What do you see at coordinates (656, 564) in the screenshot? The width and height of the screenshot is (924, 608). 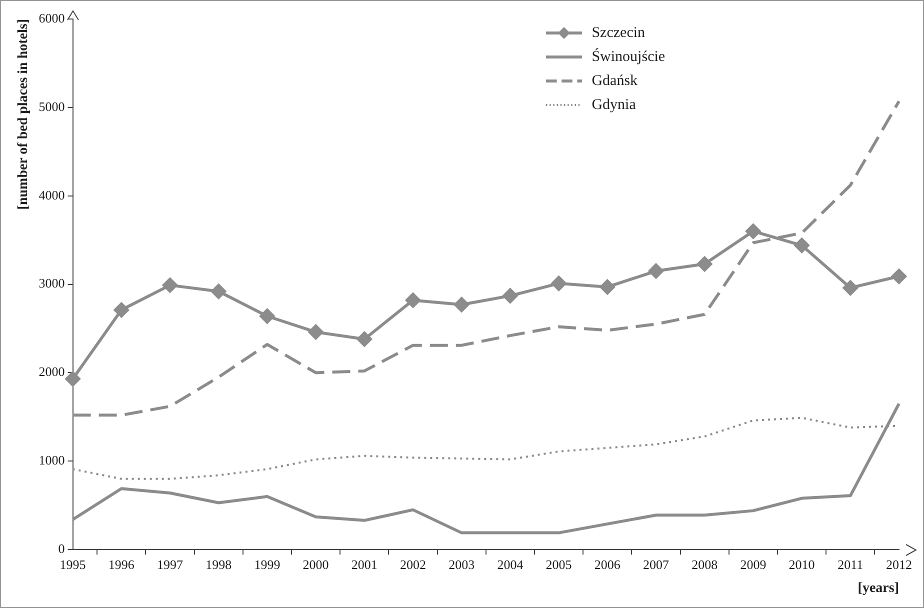 I see `x-tick-label: 2007` at bounding box center [656, 564].